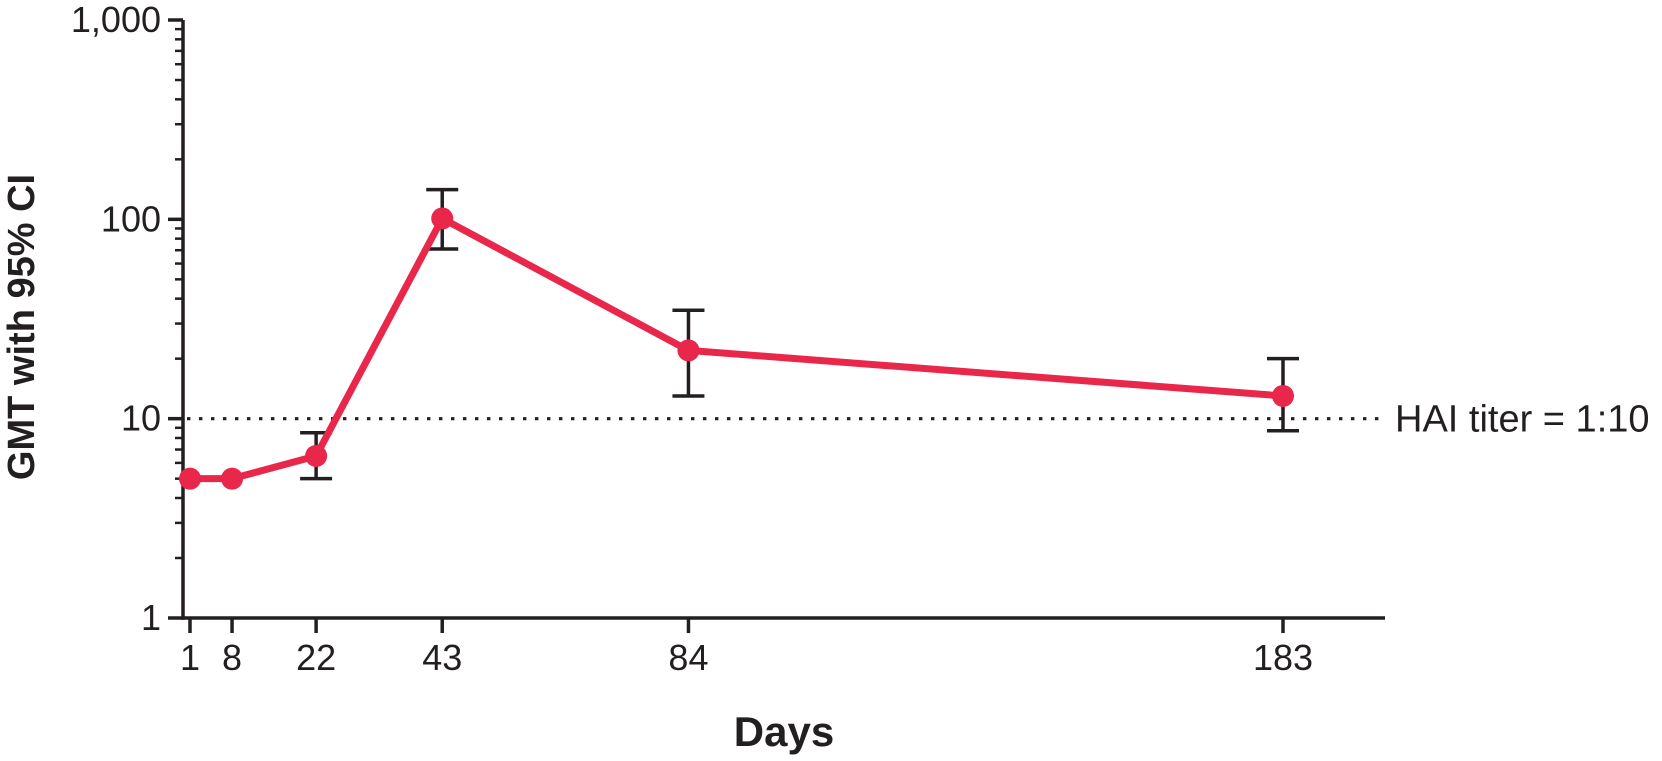 This screenshot has height=761, width=1662. What do you see at coordinates (1522, 420) in the screenshot?
I see `hai-threshold-label: HAI titer = 1:10` at bounding box center [1522, 420].